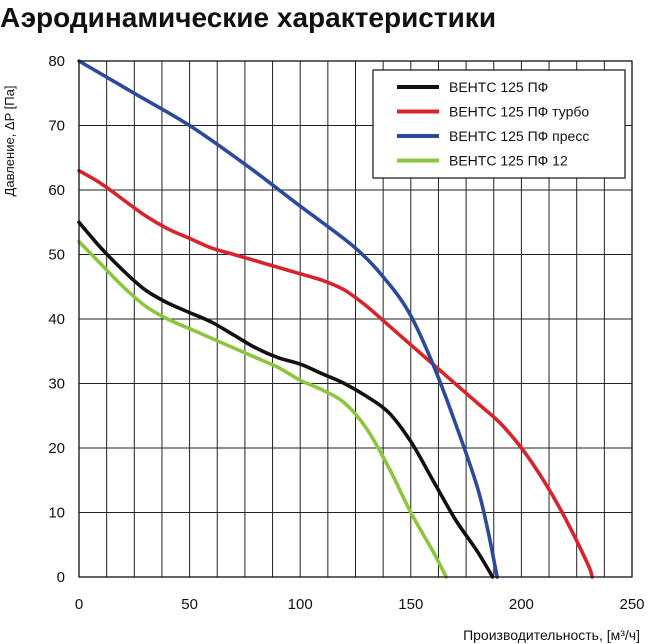 This screenshot has height=644, width=668. I want to click on y-tick-label: 20, so click(56, 448).